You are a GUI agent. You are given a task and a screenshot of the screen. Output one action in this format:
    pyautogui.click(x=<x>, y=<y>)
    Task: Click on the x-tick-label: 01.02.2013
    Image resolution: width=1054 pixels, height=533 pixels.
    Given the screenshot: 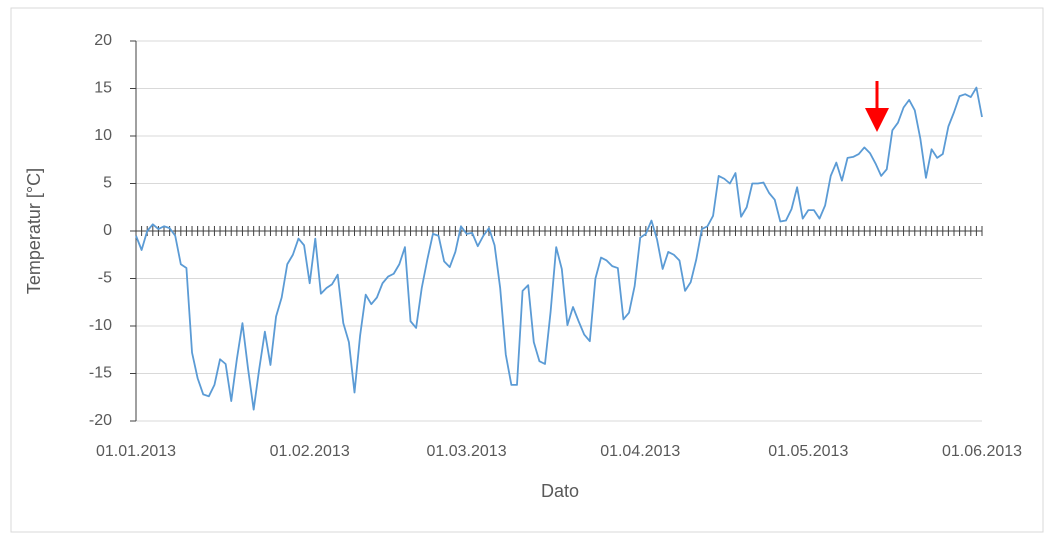 What is the action you would take?
    pyautogui.click(x=310, y=451)
    